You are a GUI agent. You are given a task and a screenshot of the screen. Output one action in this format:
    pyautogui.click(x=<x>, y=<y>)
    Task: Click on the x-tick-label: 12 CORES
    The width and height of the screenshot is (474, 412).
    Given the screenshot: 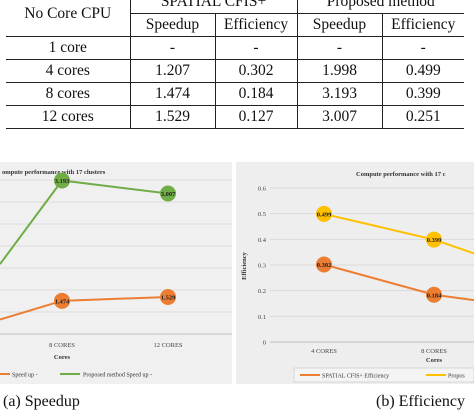 What is the action you would take?
    pyautogui.click(x=167, y=345)
    